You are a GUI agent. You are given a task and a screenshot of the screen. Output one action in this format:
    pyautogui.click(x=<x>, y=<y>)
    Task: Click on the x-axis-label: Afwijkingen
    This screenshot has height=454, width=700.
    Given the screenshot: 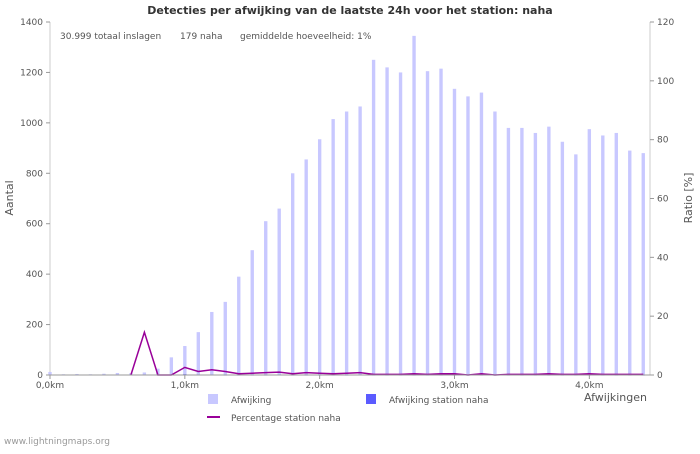 What is the action you would take?
    pyautogui.click(x=615, y=397)
    